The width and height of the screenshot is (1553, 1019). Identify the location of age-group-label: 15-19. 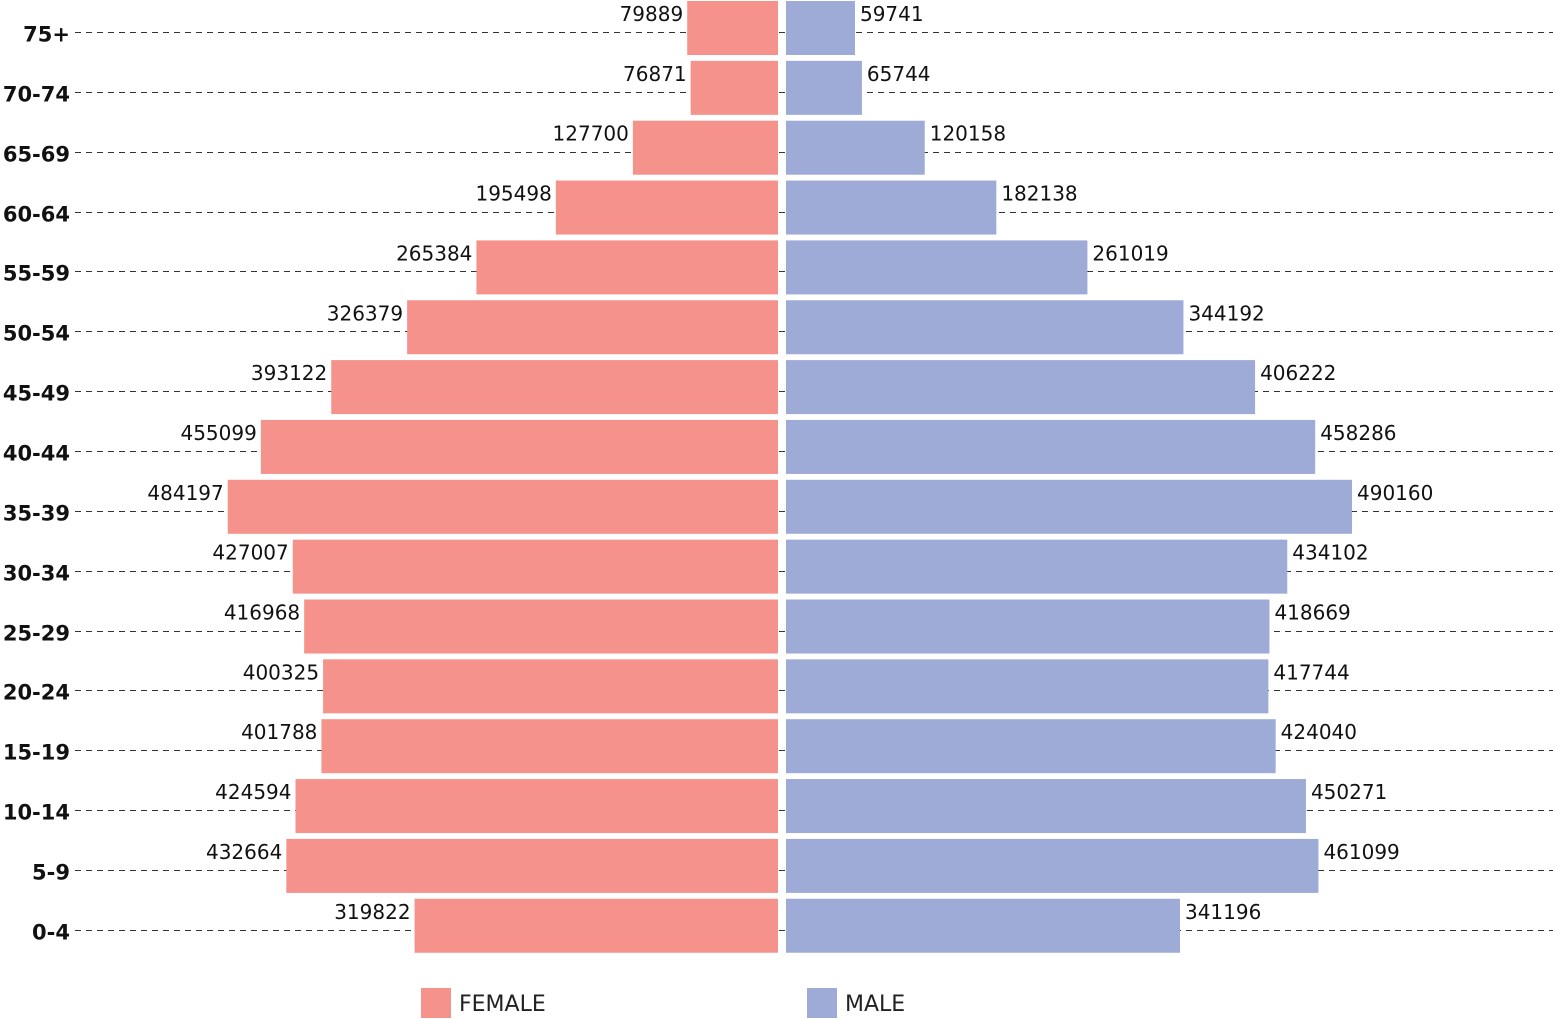
(36, 753).